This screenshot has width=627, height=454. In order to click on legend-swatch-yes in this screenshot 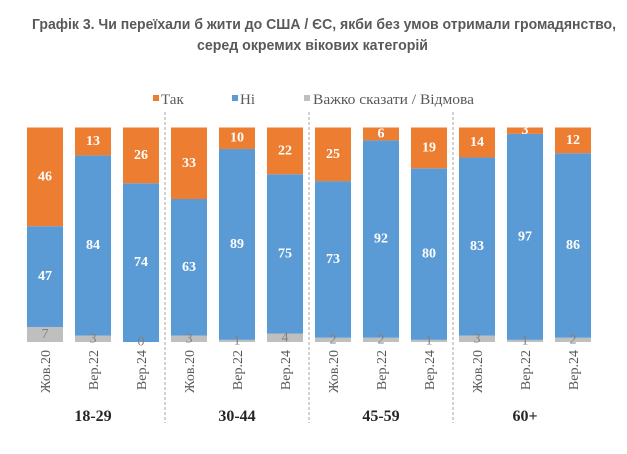, I will do `click(156, 98)`.